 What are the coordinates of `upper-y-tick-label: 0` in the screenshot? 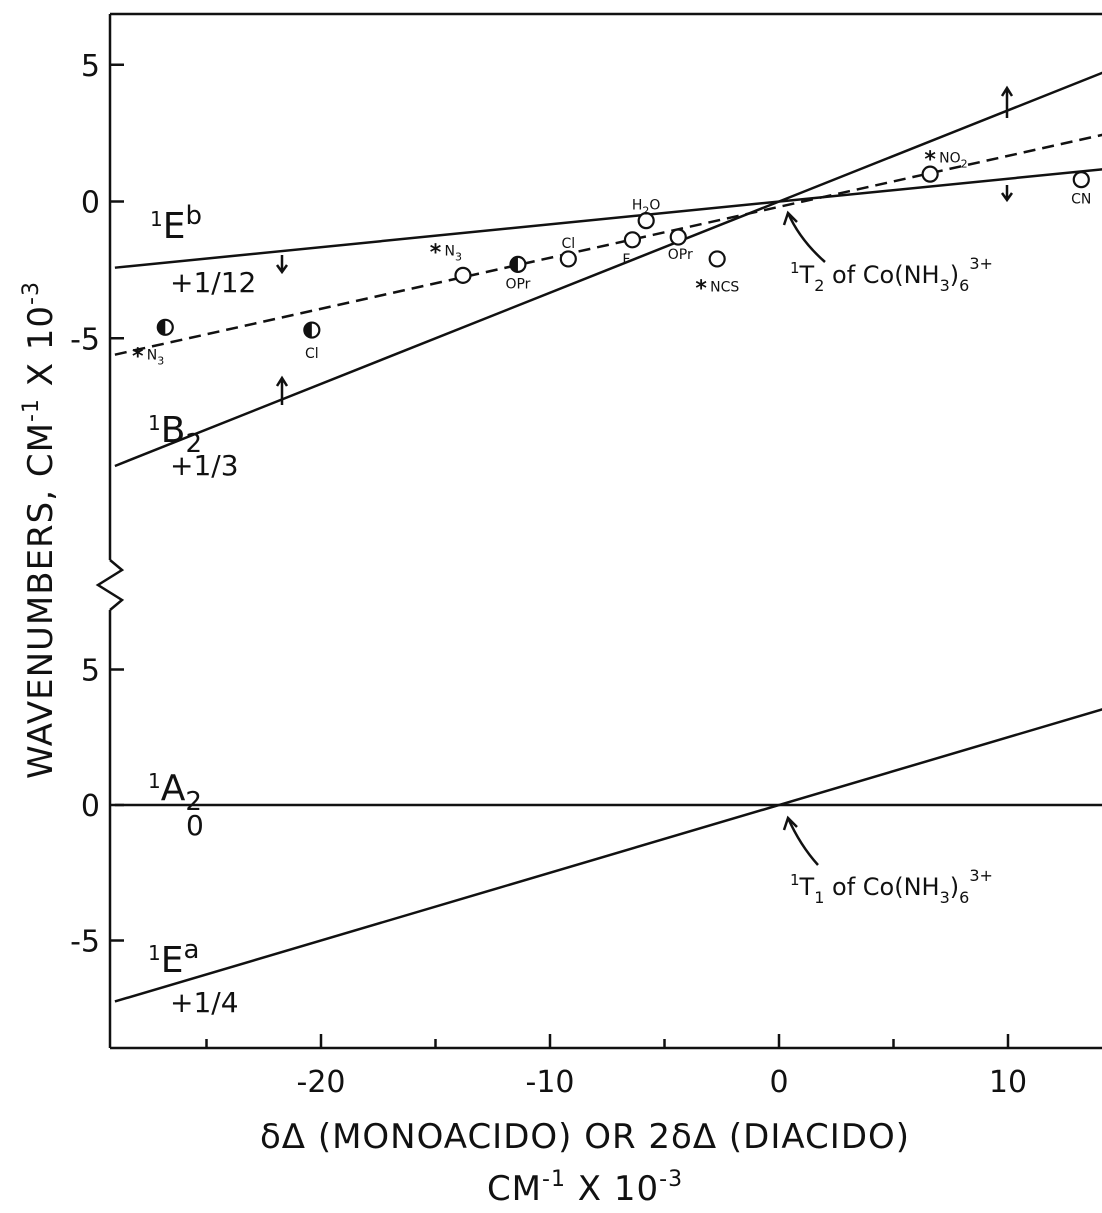 It's located at (90, 203).